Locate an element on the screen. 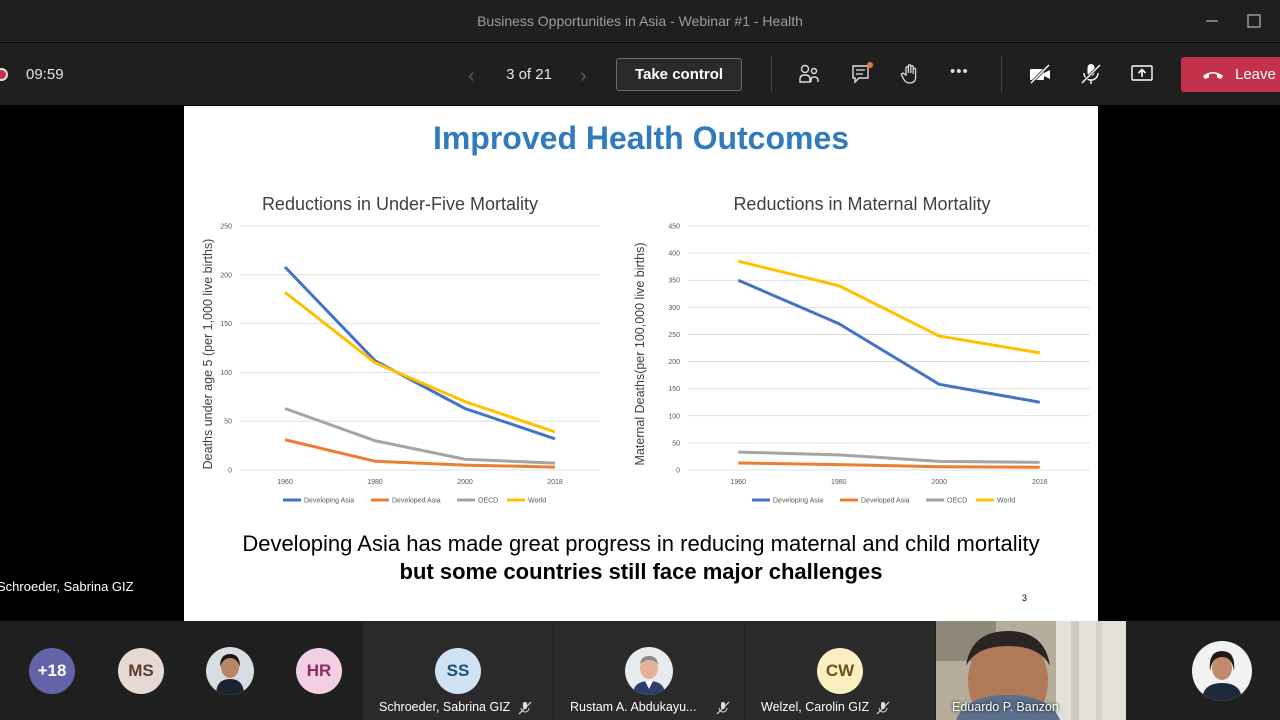  more-options-icon: ••• is located at coordinates (959, 71).